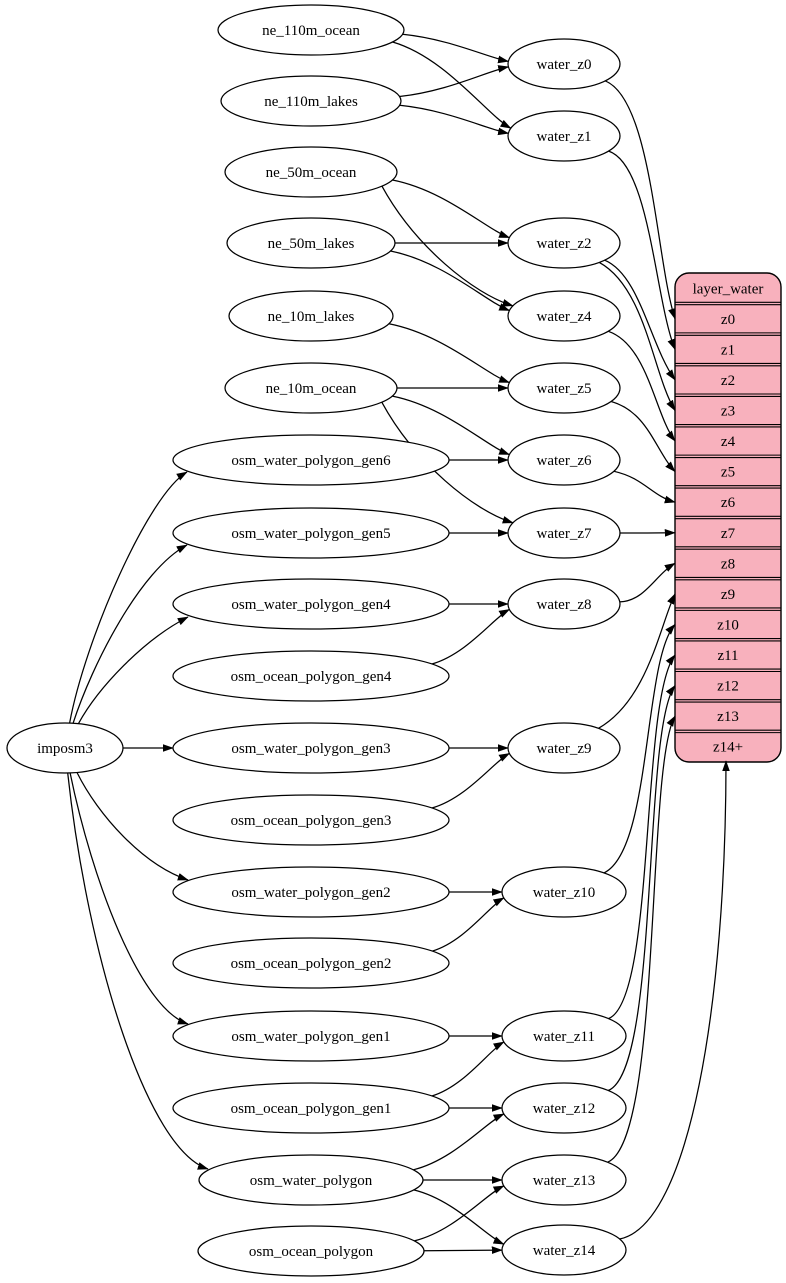 This screenshot has width=786, height=1283. I want to click on node-label-imposm3: imposm3, so click(65, 749).